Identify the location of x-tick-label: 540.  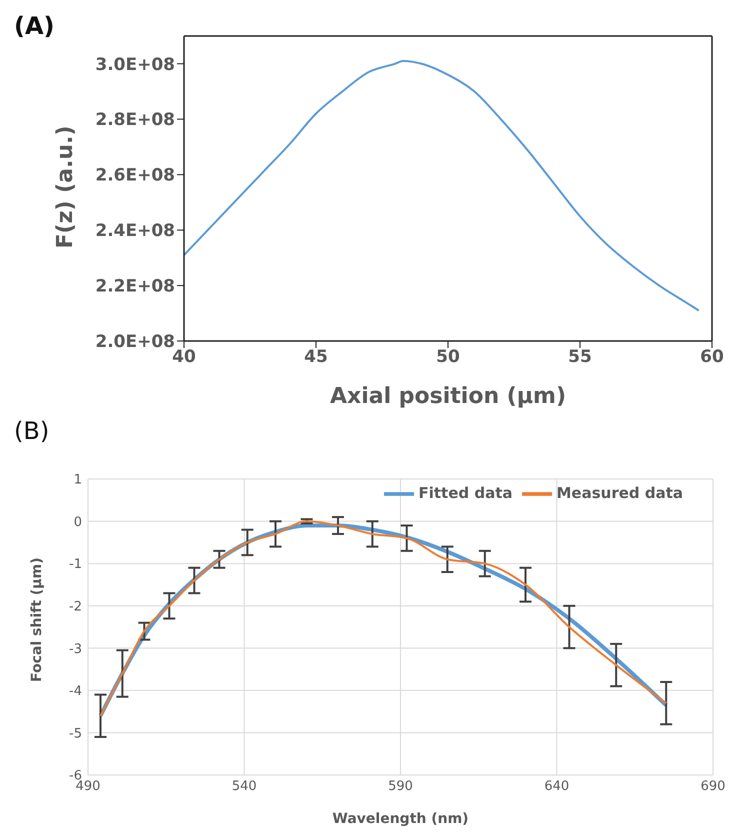
(244, 786).